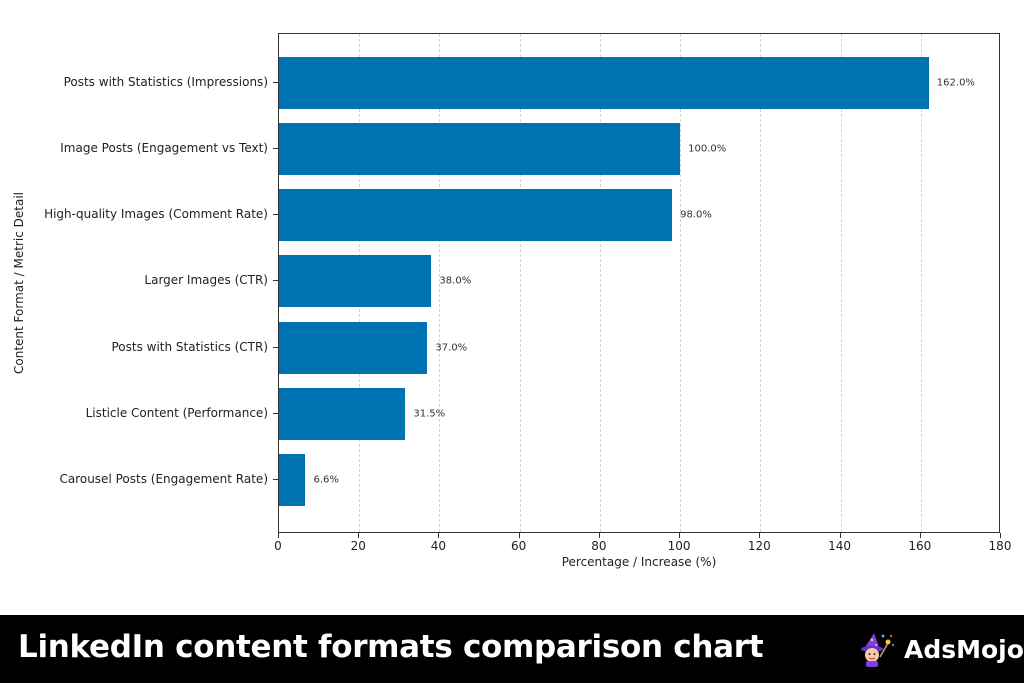 This screenshot has width=1024, height=683. I want to click on y-tick-label: Posts with Statistics (Impressions), so click(165, 81).